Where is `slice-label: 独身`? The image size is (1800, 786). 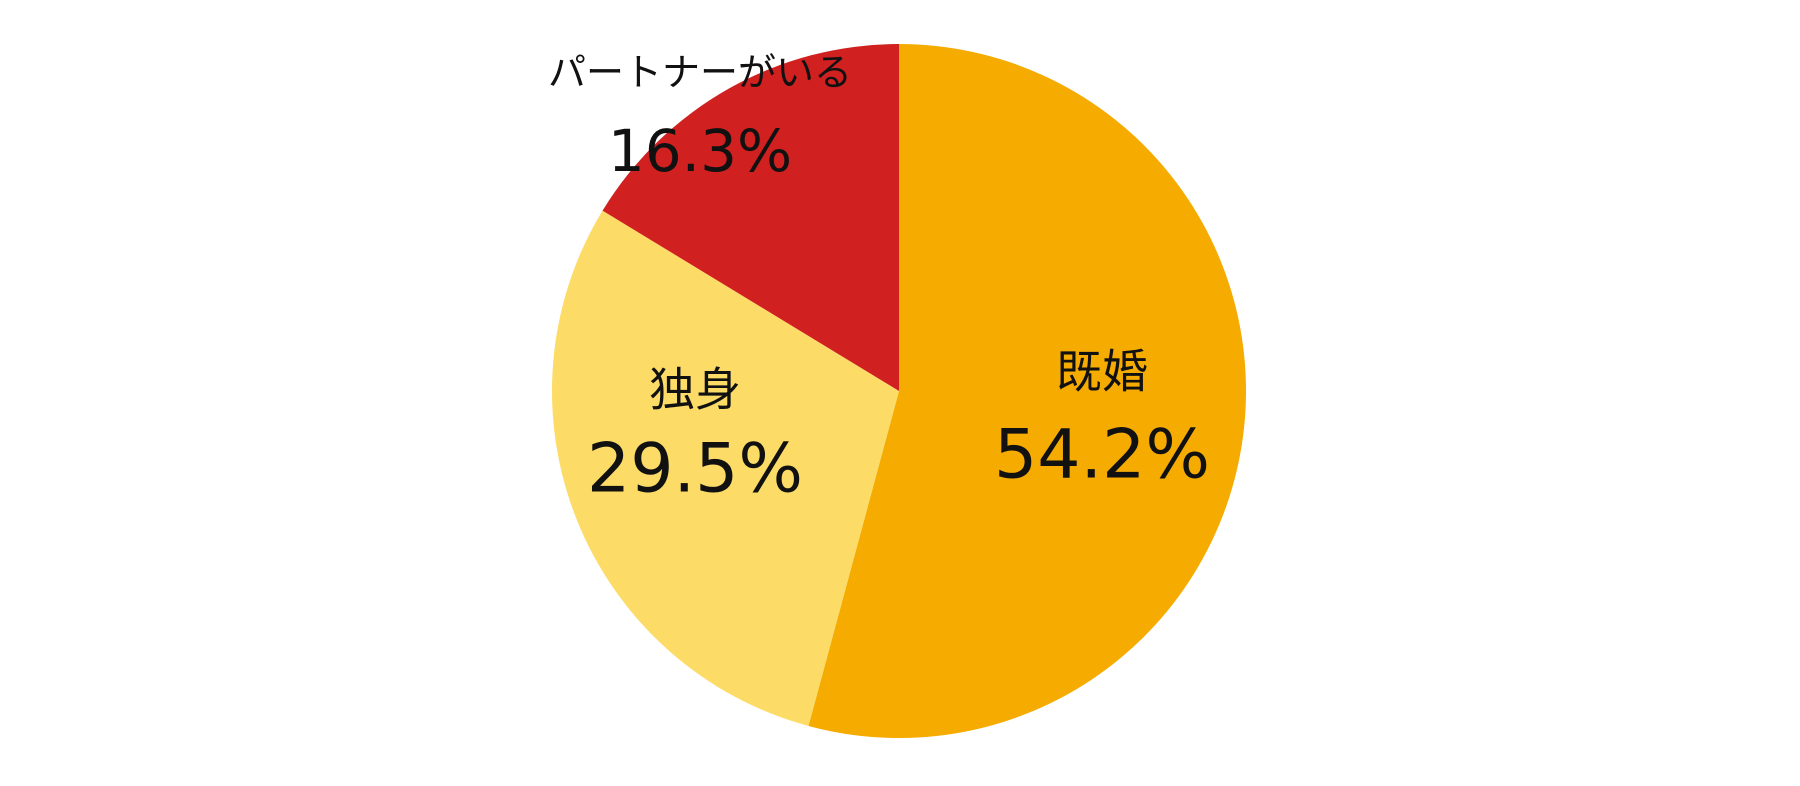
slice-label: 独身 is located at coordinates (695, 390).